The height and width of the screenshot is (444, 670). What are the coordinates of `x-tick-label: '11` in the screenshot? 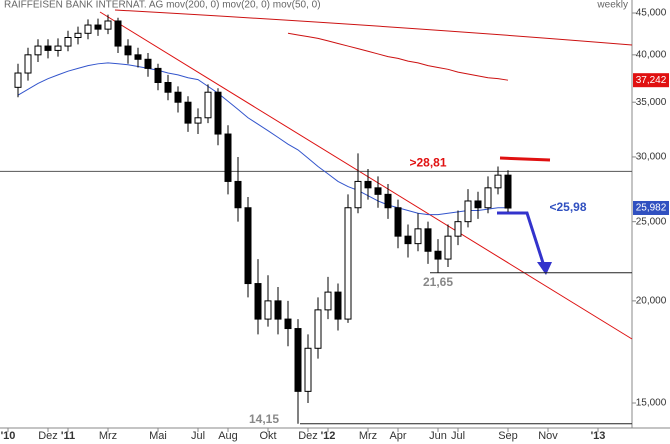 It's located at (68, 436).